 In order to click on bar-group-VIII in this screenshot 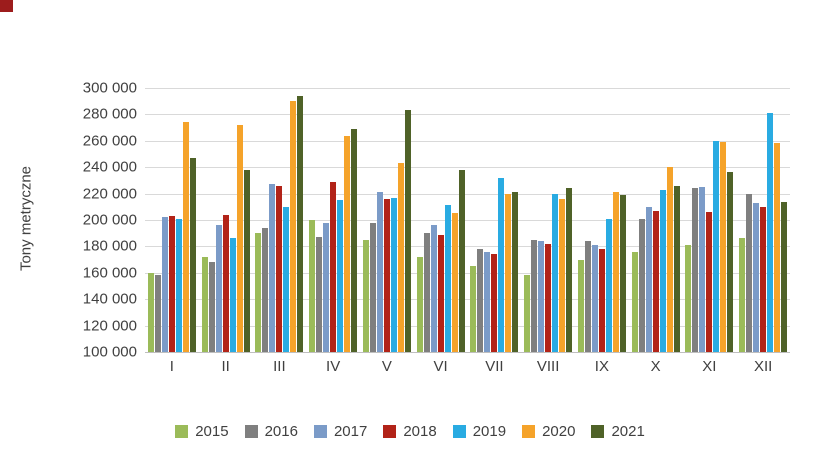, I will do `click(548, 220)`.